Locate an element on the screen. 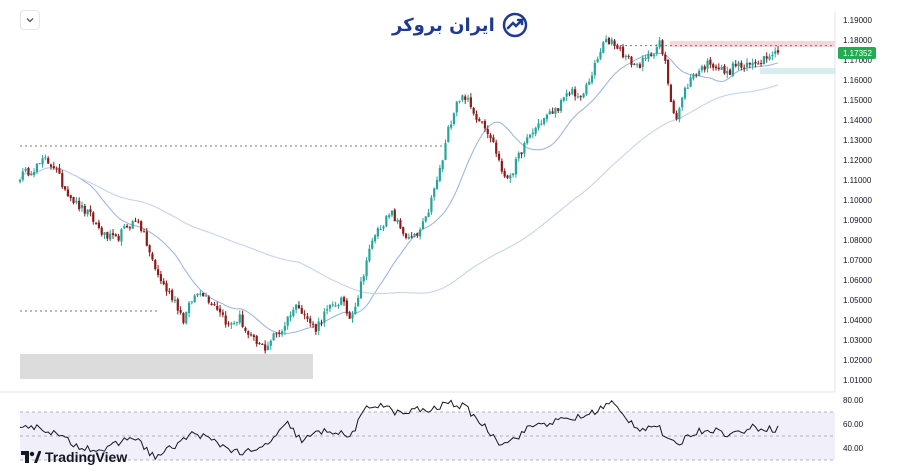  price-tick-label: 1.06000 is located at coordinates (857, 280).